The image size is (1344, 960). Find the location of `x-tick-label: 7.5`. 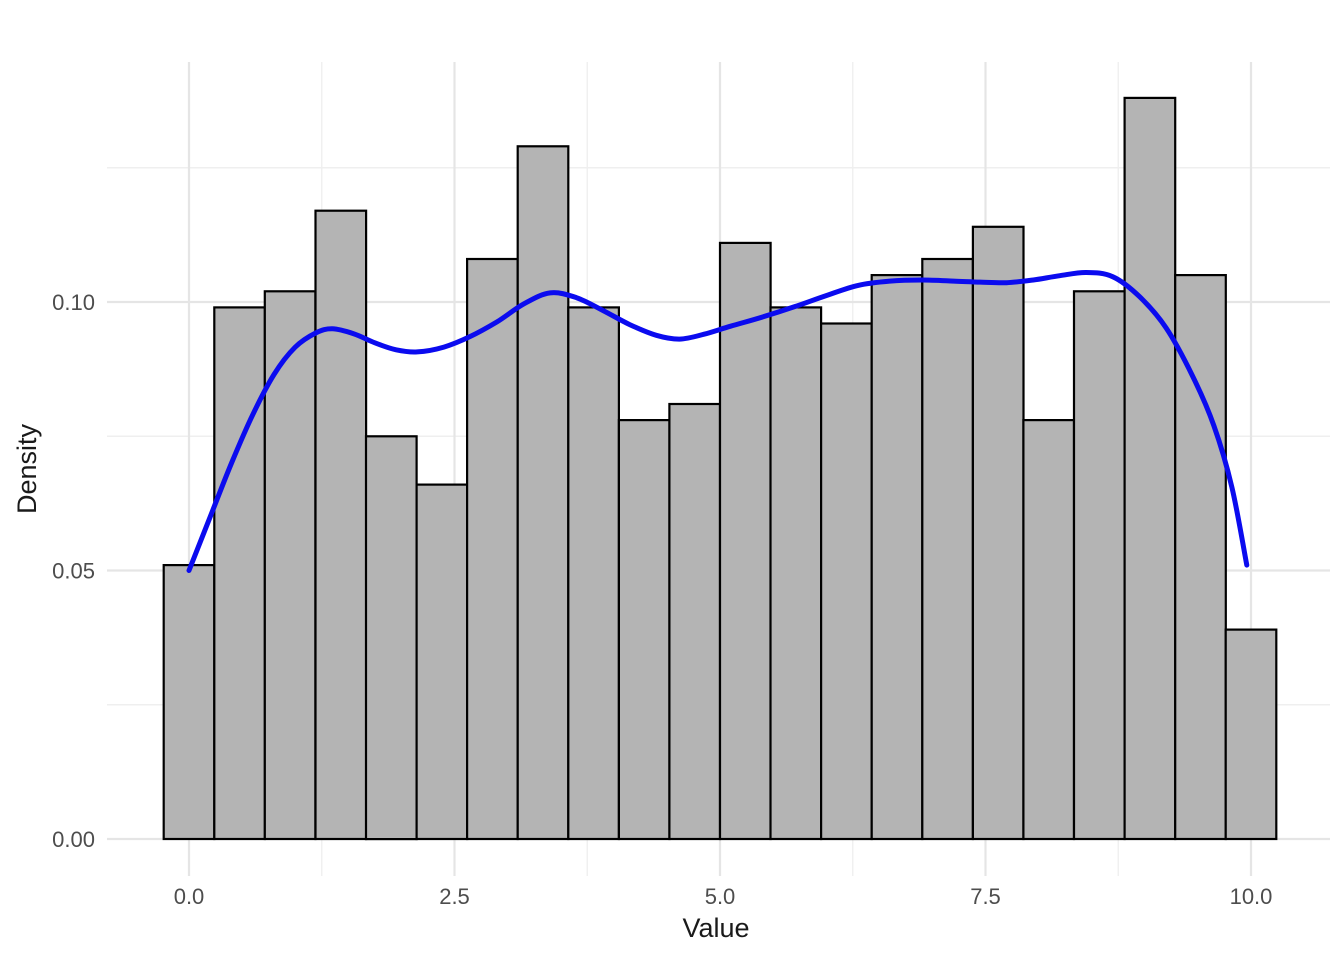

x-tick-label: 7.5 is located at coordinates (985, 896).